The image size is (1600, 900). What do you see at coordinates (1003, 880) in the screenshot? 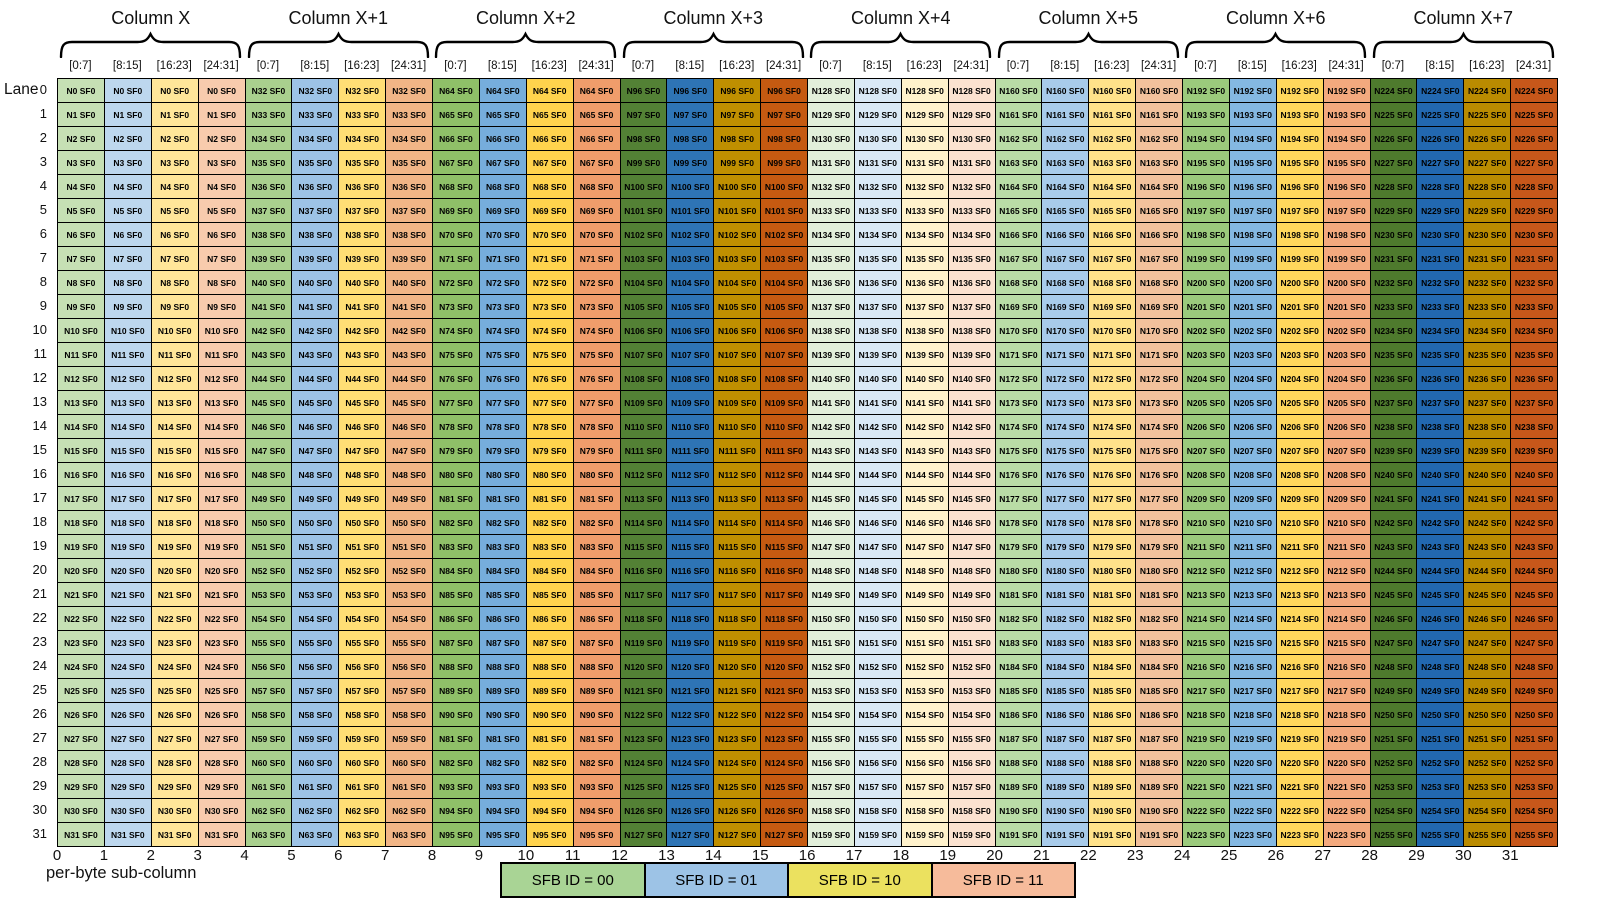
I see `legend-label: SFB ID = 11` at bounding box center [1003, 880].